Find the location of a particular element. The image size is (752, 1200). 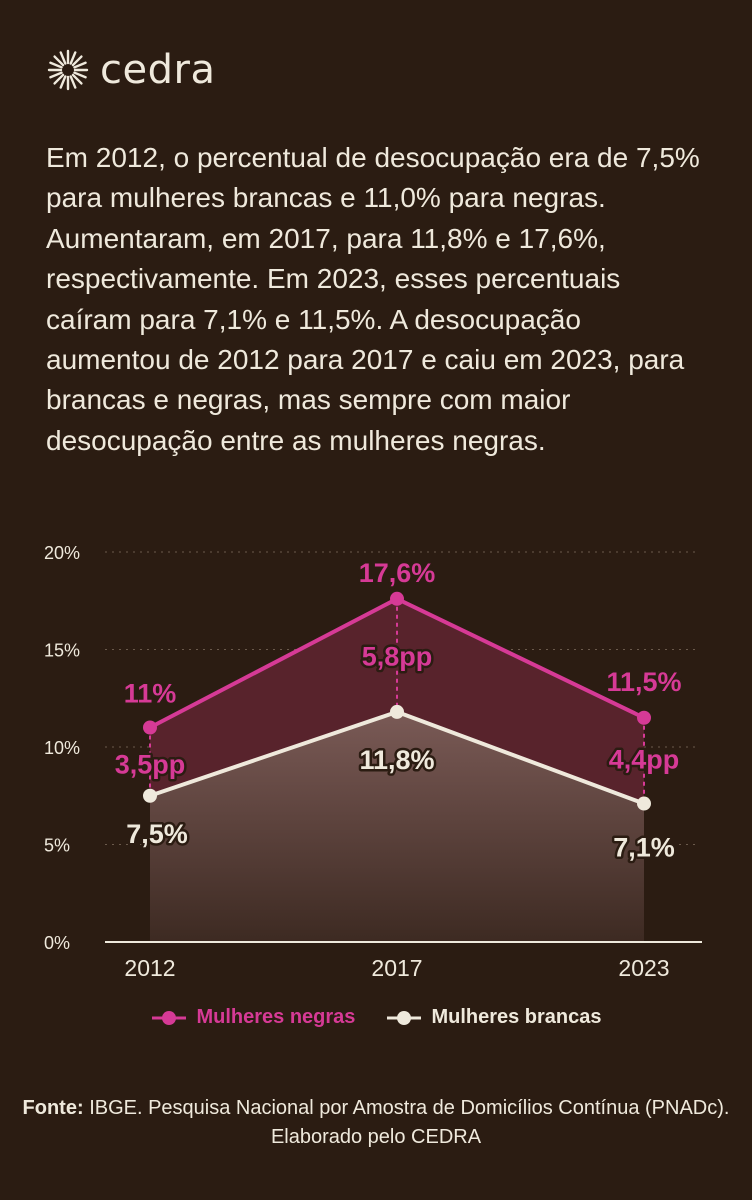

legend-item-brancas: Mulheres brancas is located at coordinates (493, 1017).